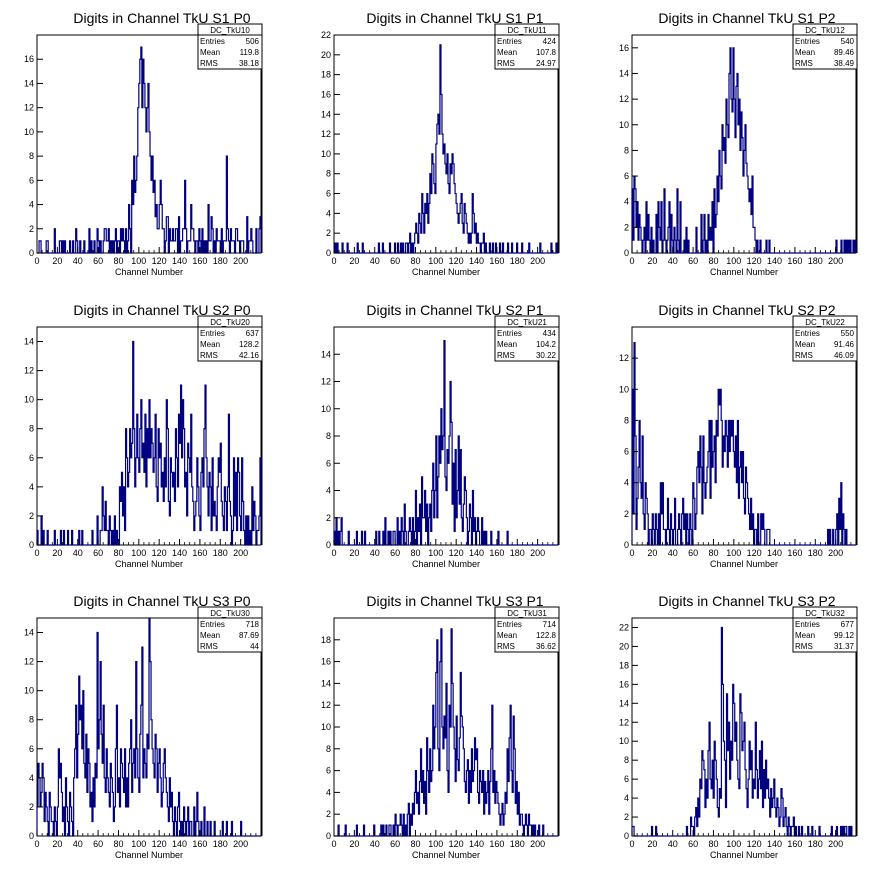 Image resolution: width=896 pixels, height=872 pixels. What do you see at coordinates (253, 41) in the screenshot?
I see `stats-value: 506` at bounding box center [253, 41].